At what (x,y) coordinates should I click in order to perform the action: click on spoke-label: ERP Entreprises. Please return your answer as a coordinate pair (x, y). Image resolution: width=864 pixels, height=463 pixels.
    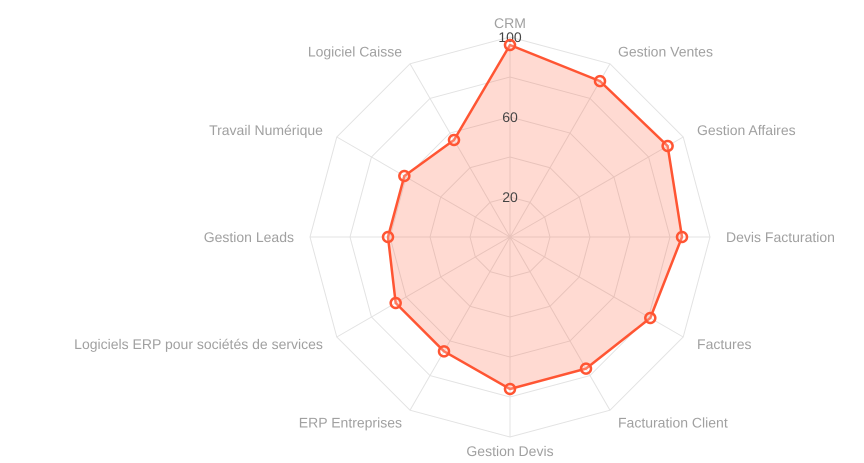
    Looking at the image, I should click on (350, 422).